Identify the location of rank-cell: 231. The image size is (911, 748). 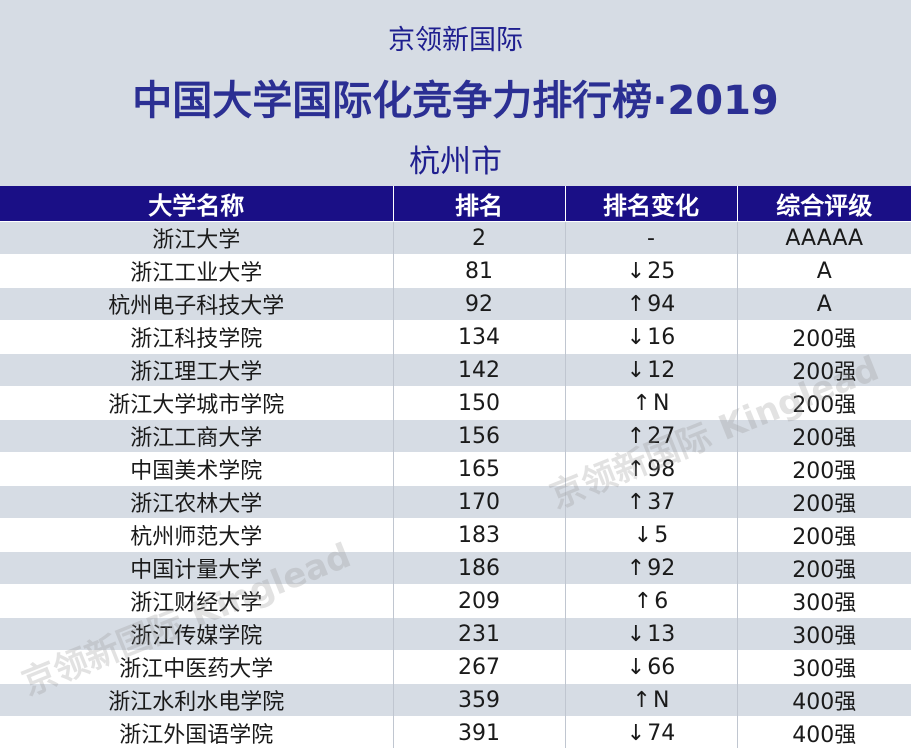
(478, 634).